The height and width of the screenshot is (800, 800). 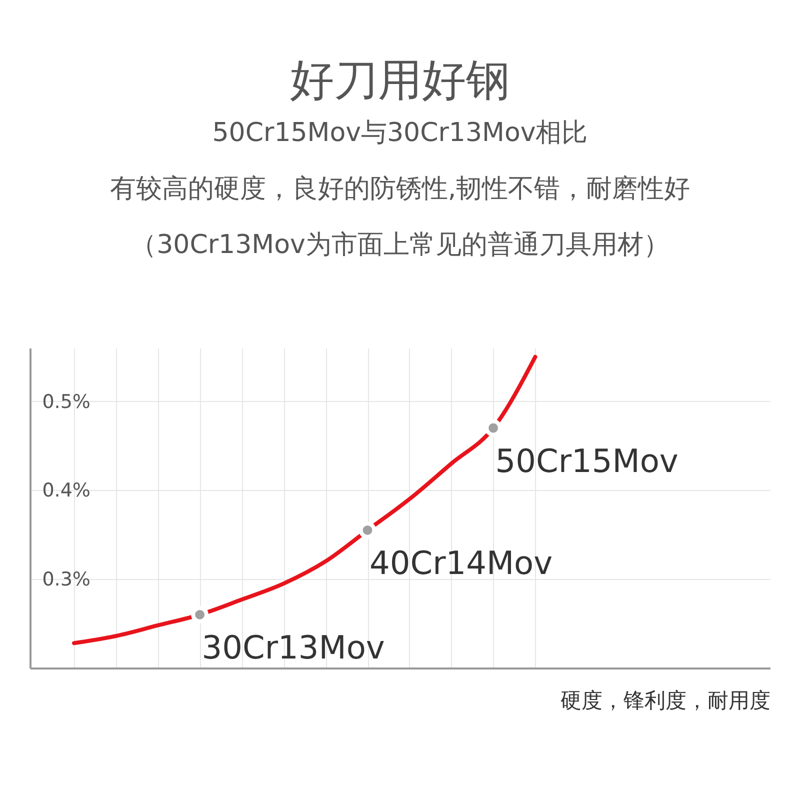 I want to click on text: 有较高的硬度，良好的防锈性,韧性不错，耐磨性好, so click(x=400, y=189).